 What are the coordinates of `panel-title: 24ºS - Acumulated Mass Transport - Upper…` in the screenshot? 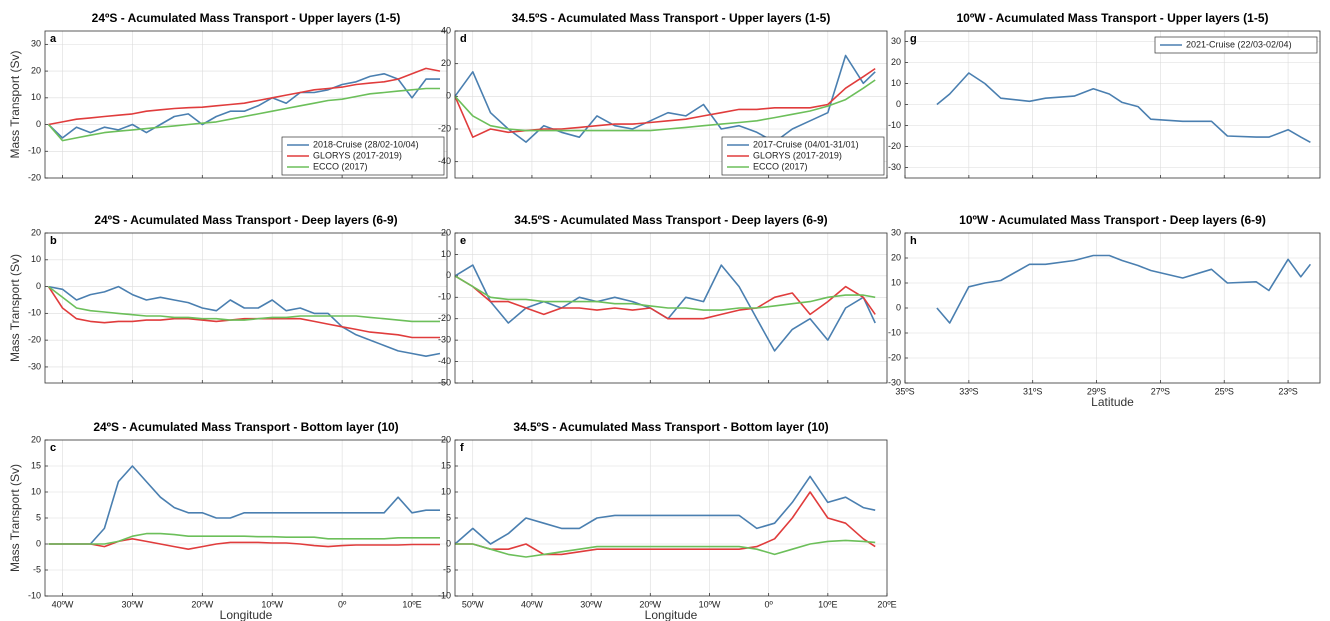 It's located at (246, 18).